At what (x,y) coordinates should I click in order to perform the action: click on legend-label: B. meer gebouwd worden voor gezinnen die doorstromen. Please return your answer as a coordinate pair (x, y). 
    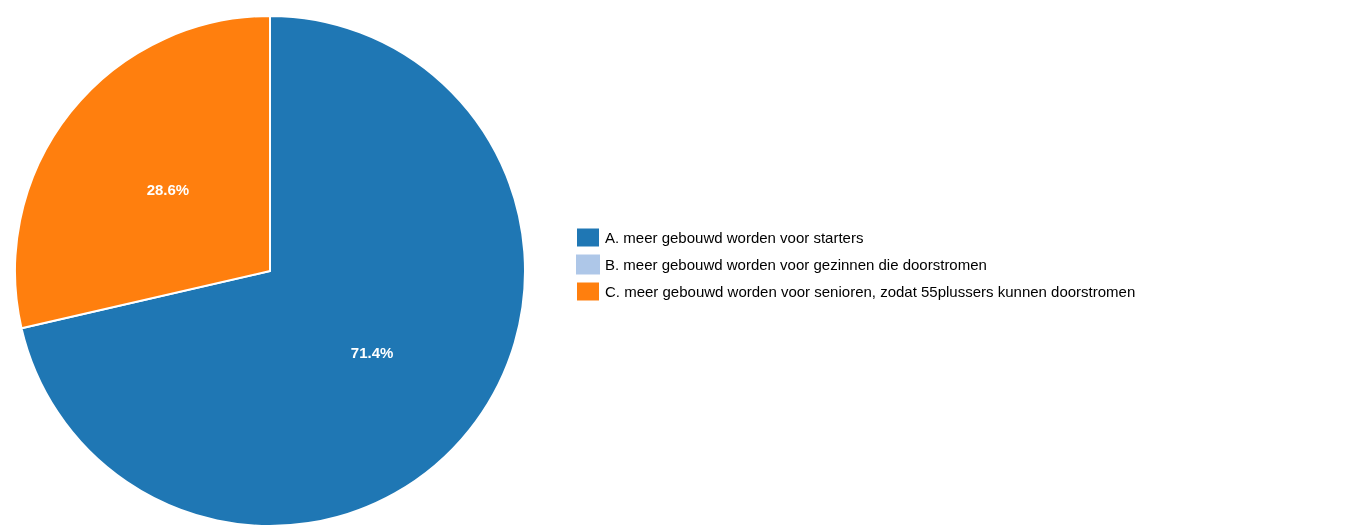
    Looking at the image, I should click on (796, 264).